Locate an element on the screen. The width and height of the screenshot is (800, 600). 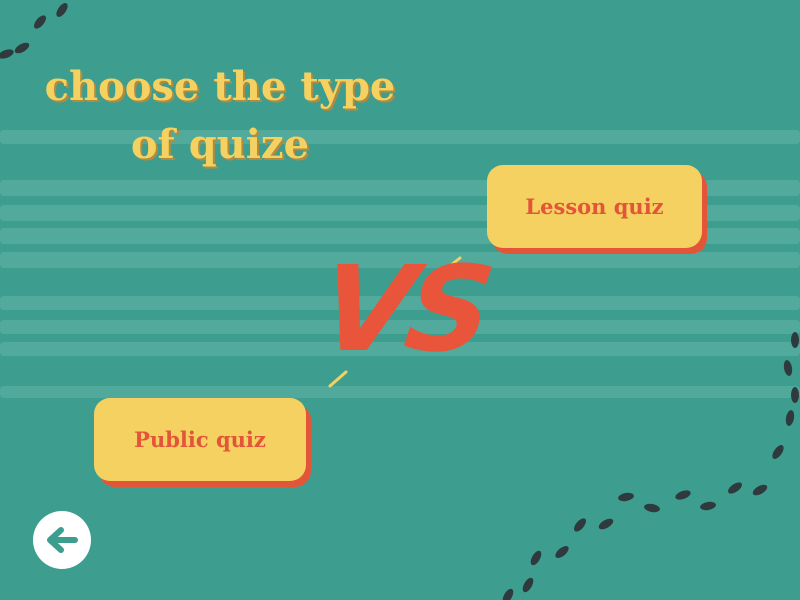
public-quiz-button: Public quiz is located at coordinates (200, 439).